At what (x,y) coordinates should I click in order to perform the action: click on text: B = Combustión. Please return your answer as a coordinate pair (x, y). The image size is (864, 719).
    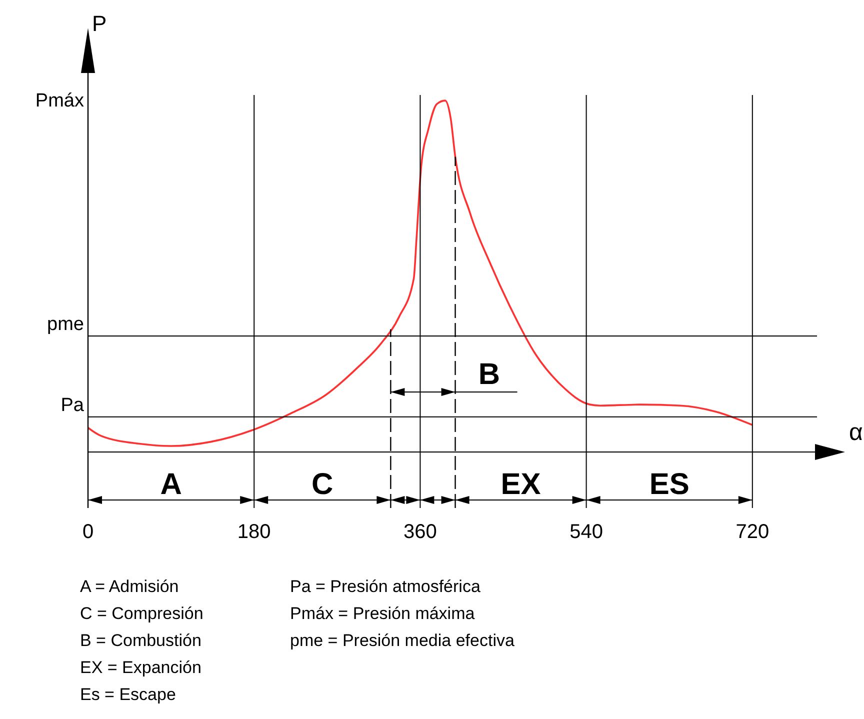
    Looking at the image, I should click on (141, 641).